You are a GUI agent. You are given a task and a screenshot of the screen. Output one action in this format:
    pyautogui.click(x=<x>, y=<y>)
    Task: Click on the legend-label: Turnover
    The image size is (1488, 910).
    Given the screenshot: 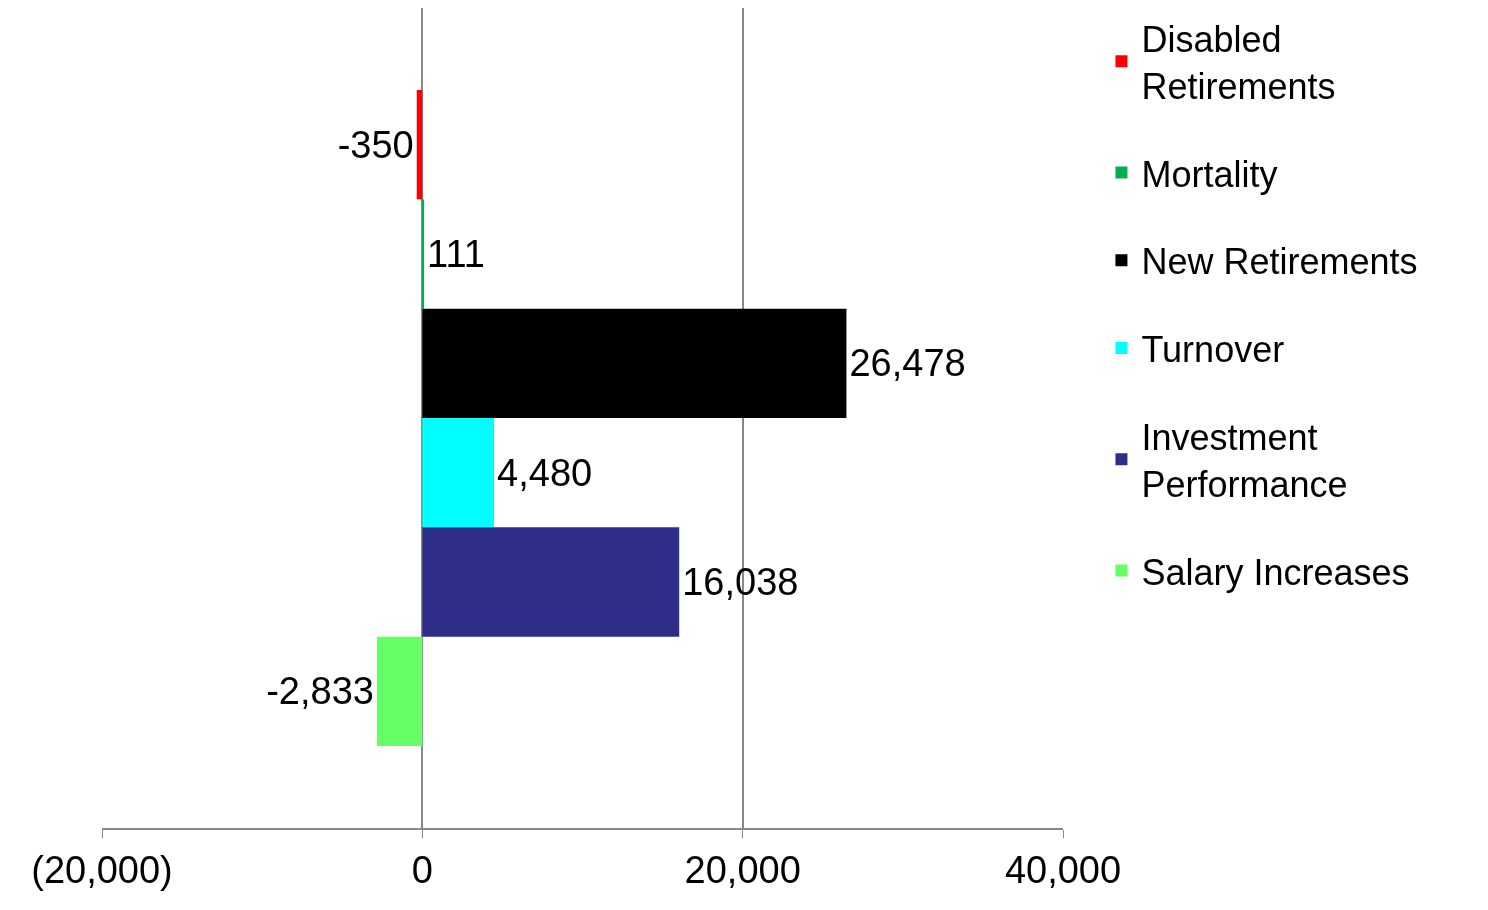 What is the action you would take?
    pyautogui.click(x=1213, y=350)
    